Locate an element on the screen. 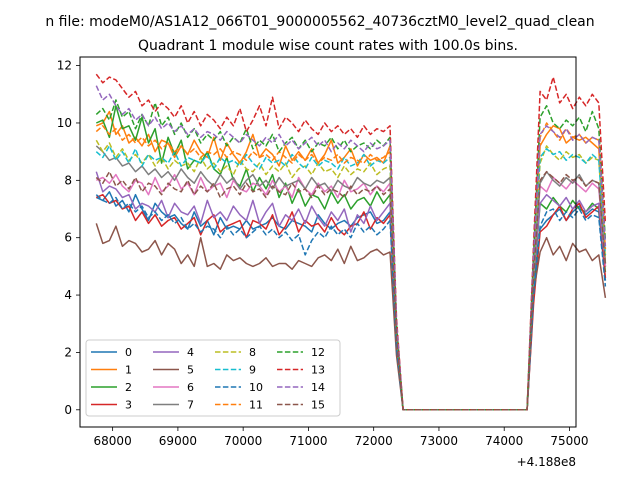  legend-label-5: 5 is located at coordinates (190, 370).